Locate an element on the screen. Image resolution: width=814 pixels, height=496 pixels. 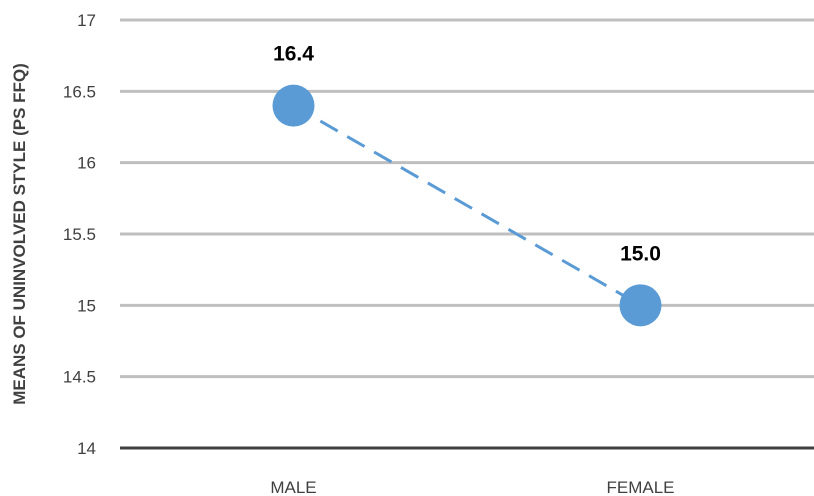
x-category-label: FEMALE is located at coordinates (640, 487).